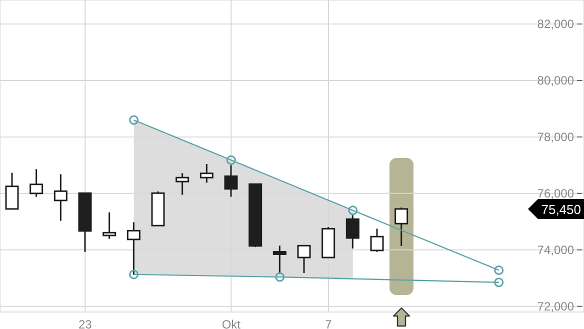 The height and width of the screenshot is (329, 584). Describe the element at coordinates (232, 323) in the screenshot. I see `x-tick-label: Okt` at that location.